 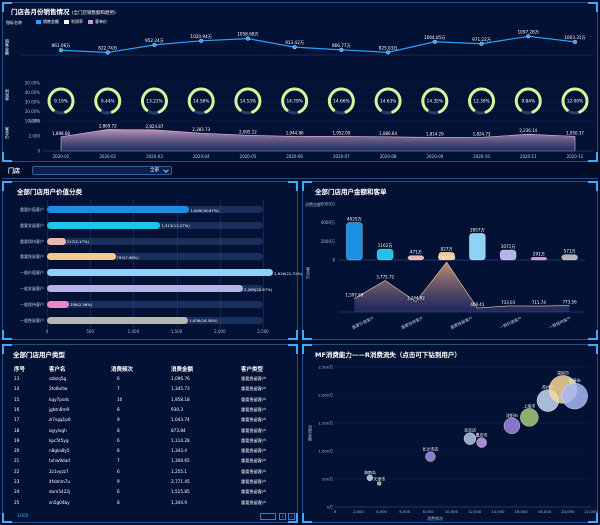 I want to click on table-row: 22 2z1vyzz7 6 1,255.1 重要挽留客户, so click(x=153, y=473).